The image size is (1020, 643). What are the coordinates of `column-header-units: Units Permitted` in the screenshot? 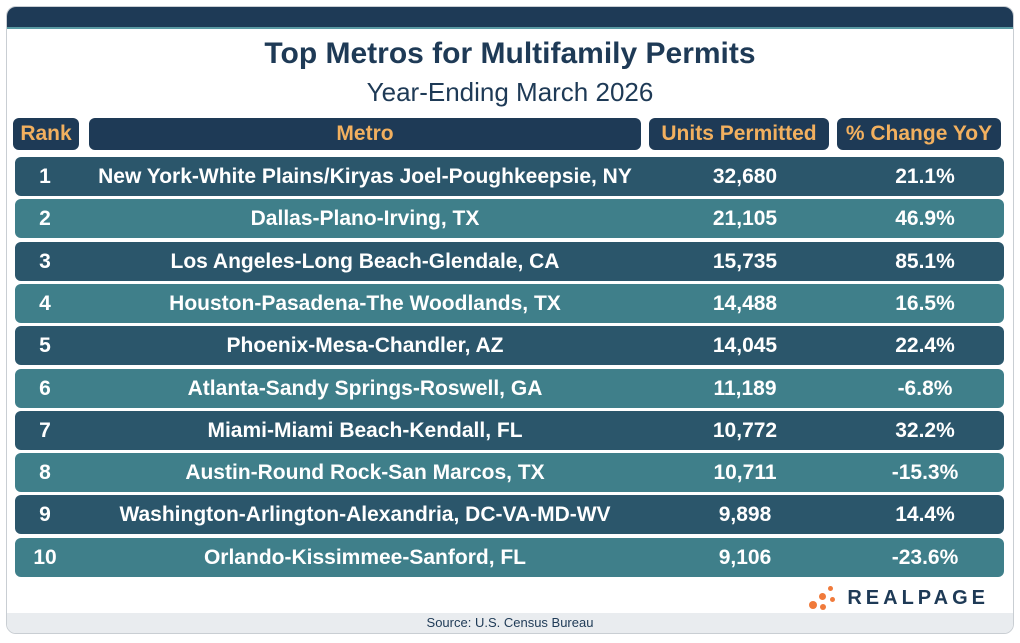 It's located at (739, 134).